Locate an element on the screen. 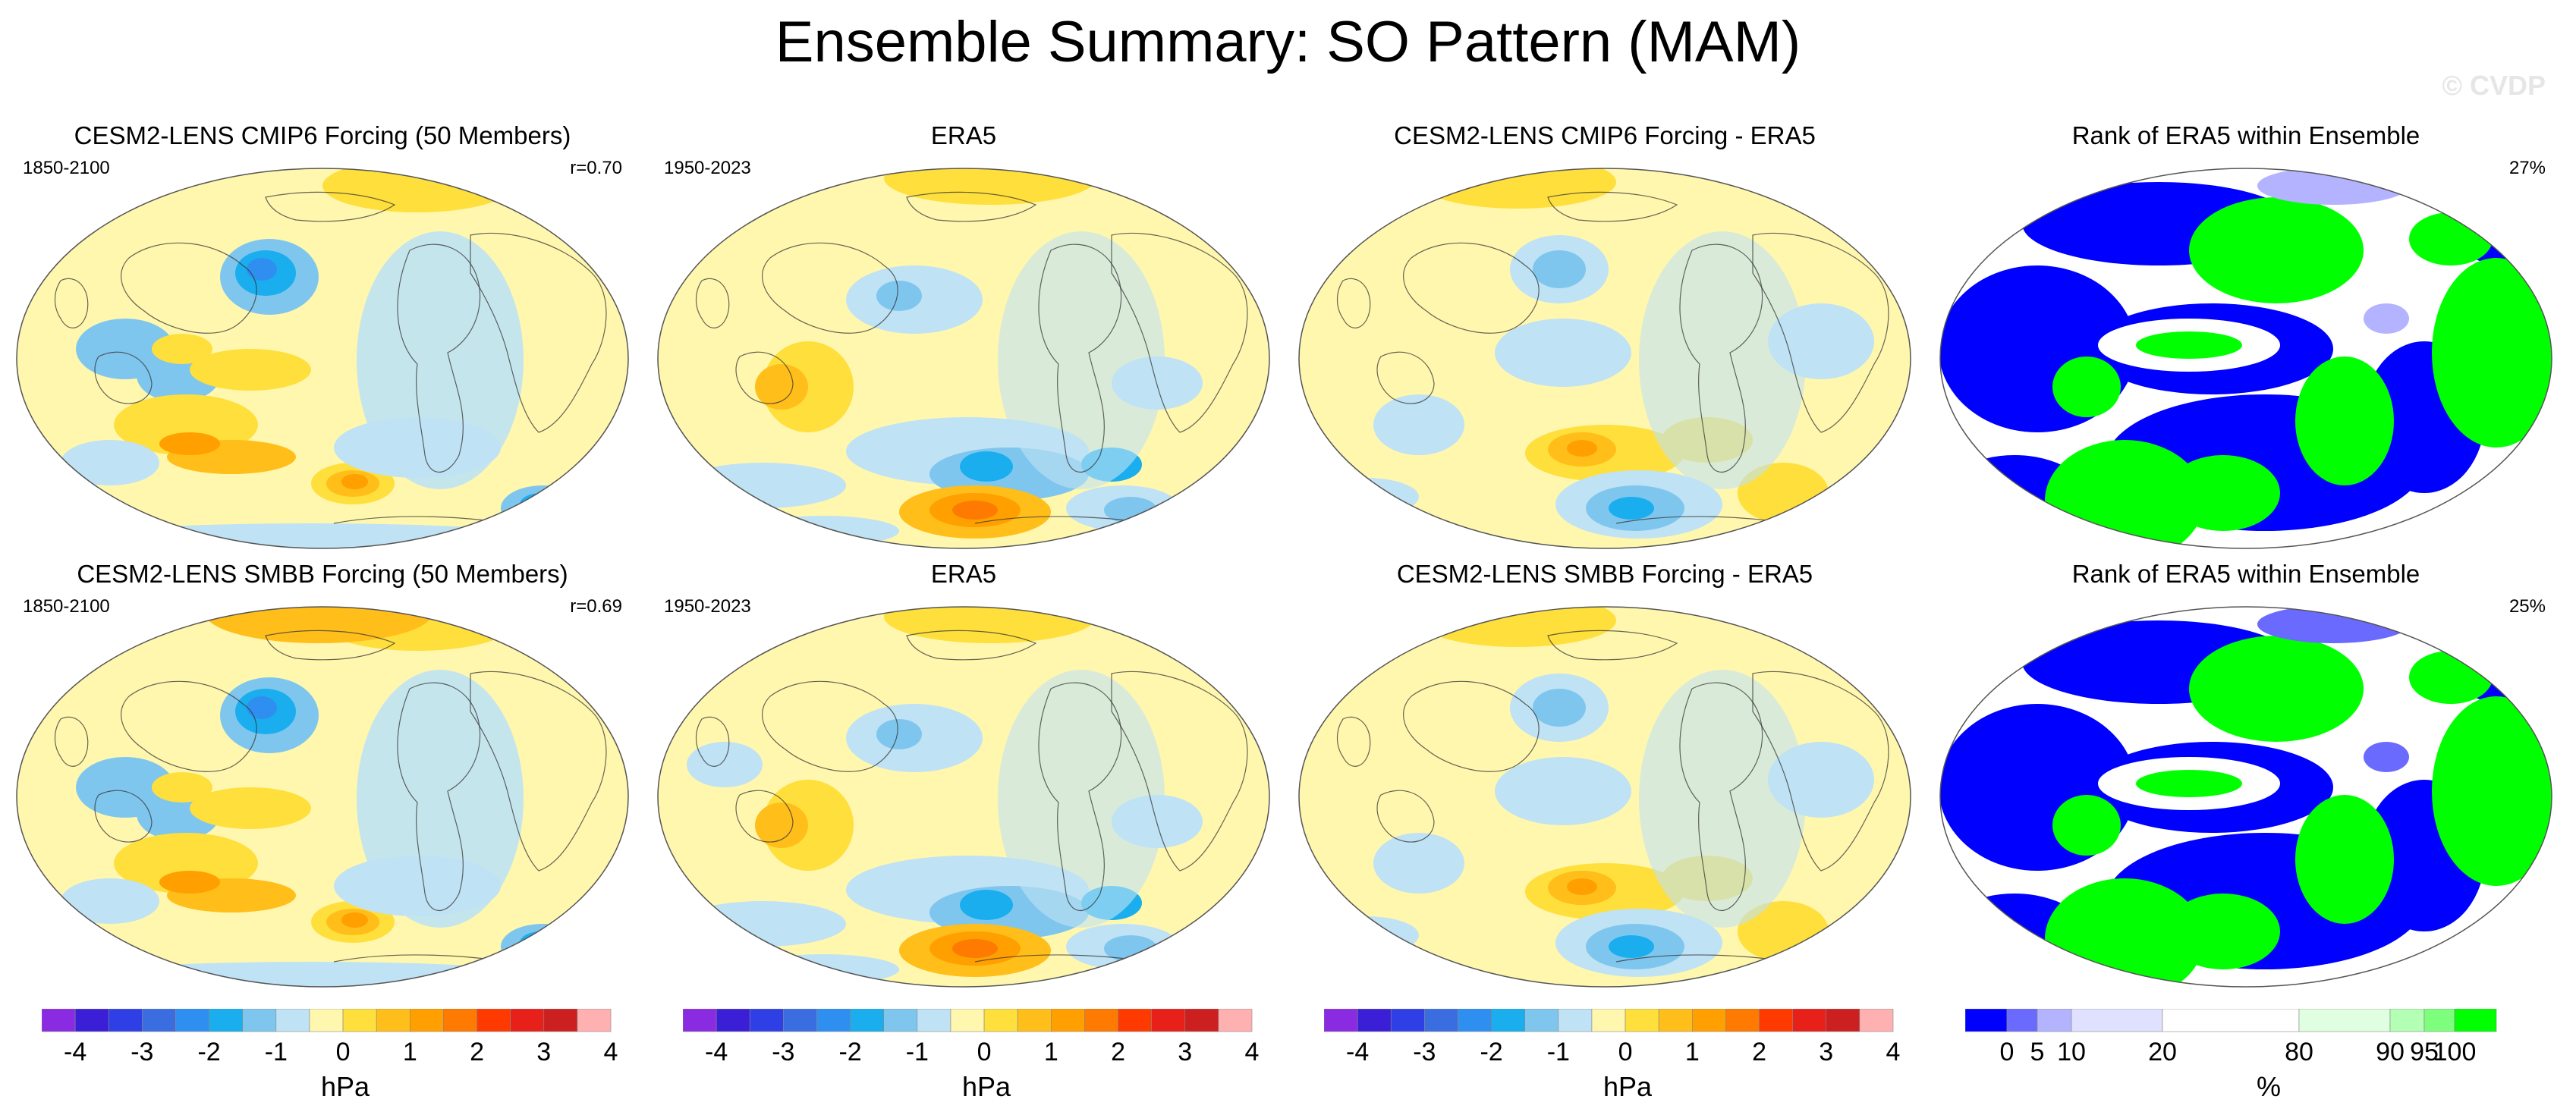  panel-title: CESM2-LENS SMBB Forcing - ERA5 is located at coordinates (1604, 574).